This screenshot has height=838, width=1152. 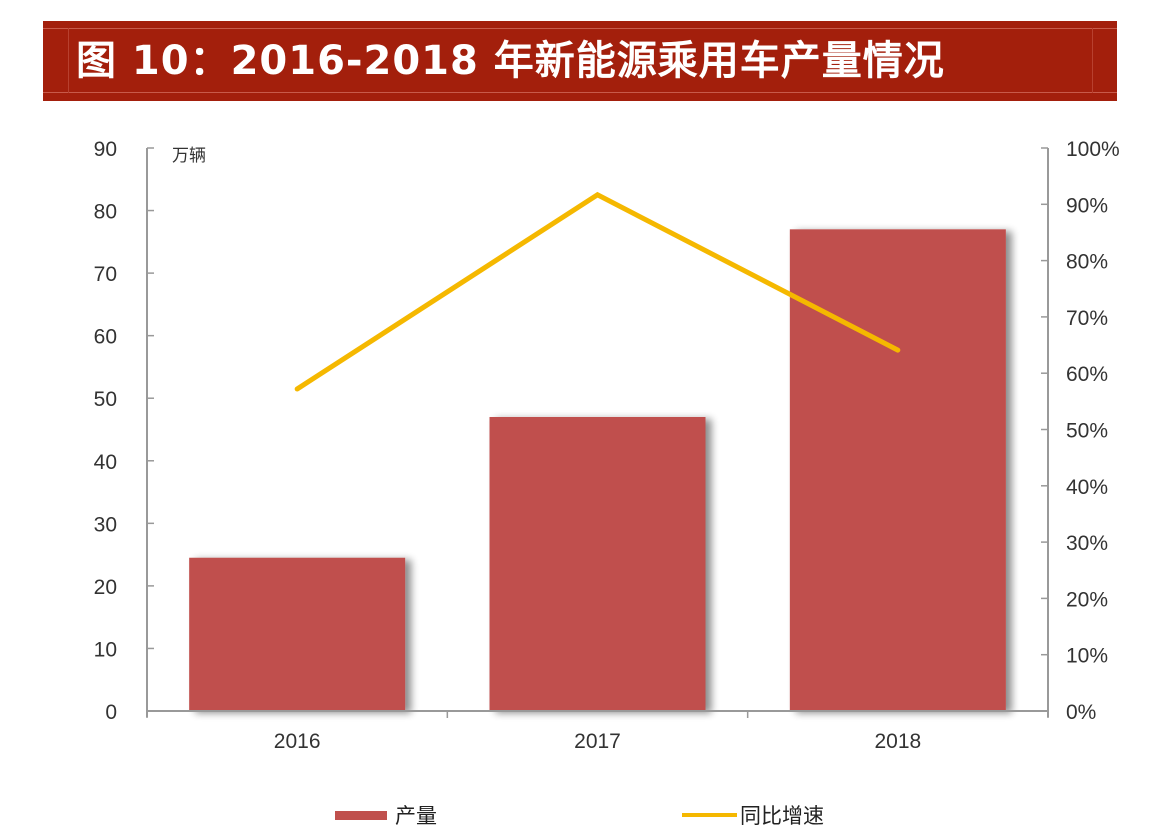 What do you see at coordinates (1087, 431) in the screenshot?
I see `right-axis-tick-label: 50%` at bounding box center [1087, 431].